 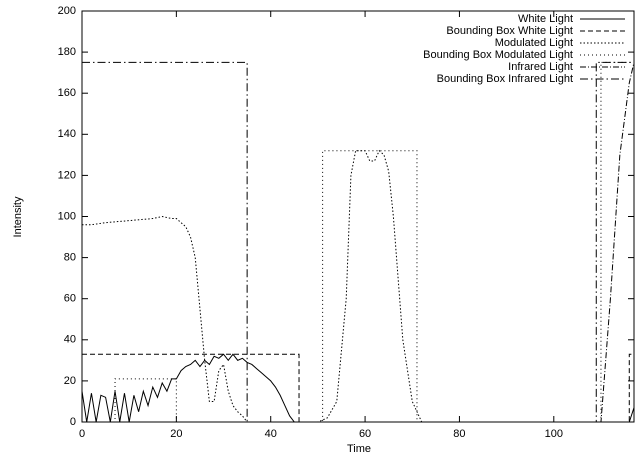 What do you see at coordinates (498, 55) in the screenshot?
I see `legend-label: Bounding Box Modulated Light` at bounding box center [498, 55].